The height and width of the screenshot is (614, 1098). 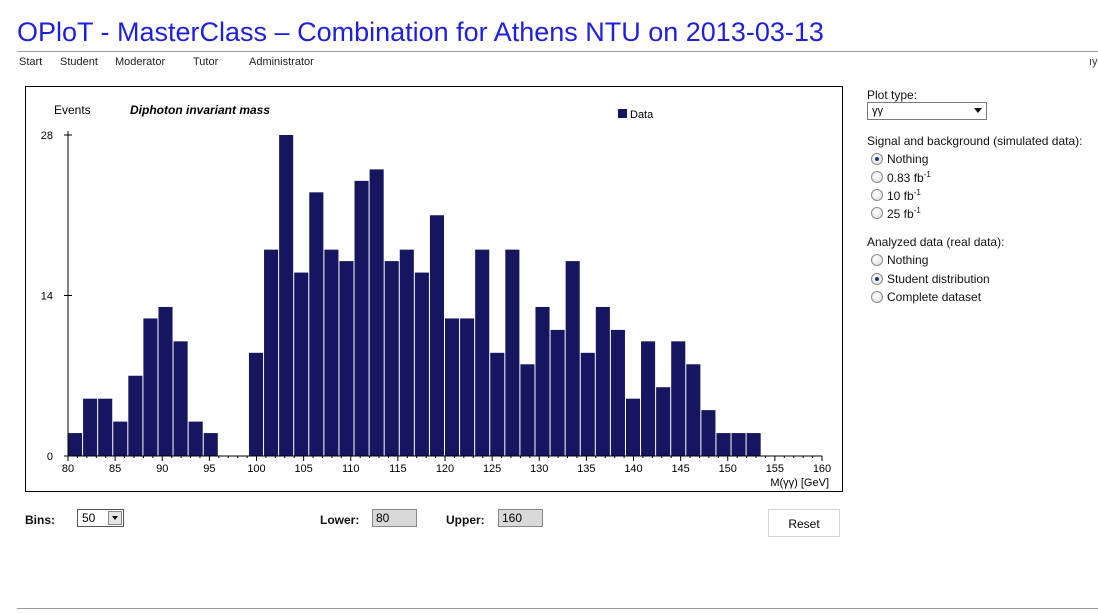 What do you see at coordinates (209, 469) in the screenshot?
I see `x-tick-label: 95` at bounding box center [209, 469].